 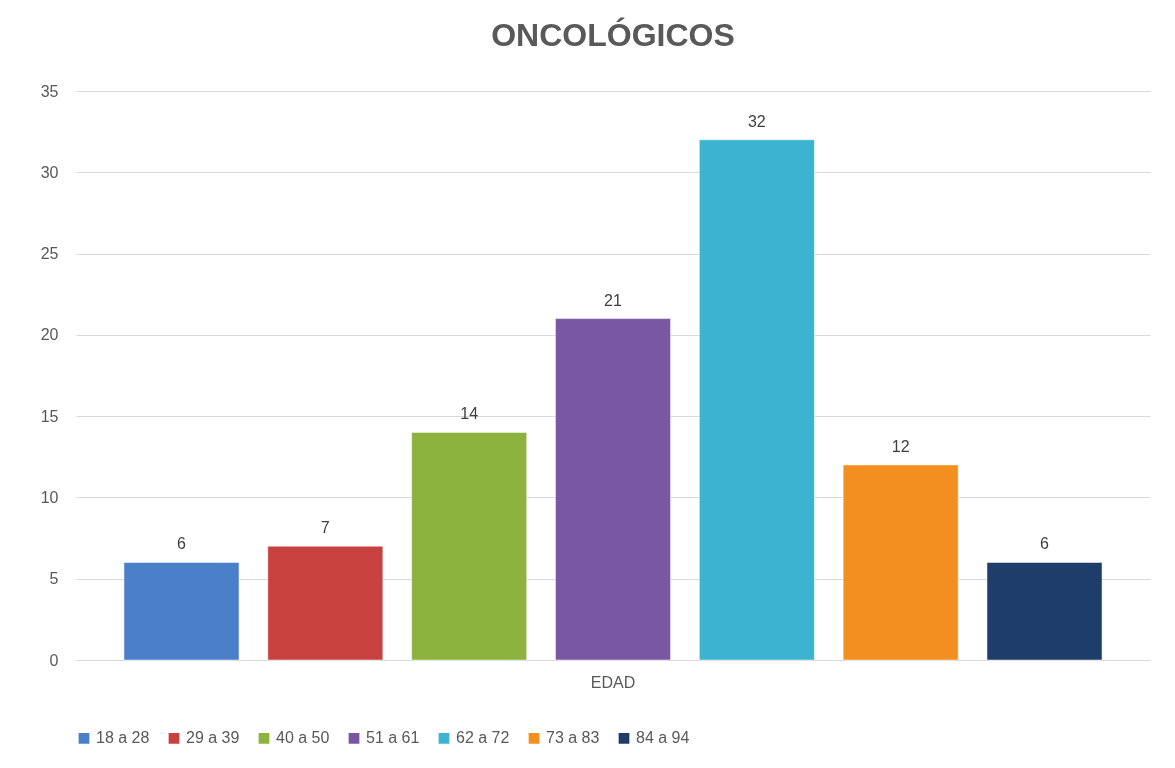 What do you see at coordinates (900, 446) in the screenshot?
I see `data-label: 12` at bounding box center [900, 446].